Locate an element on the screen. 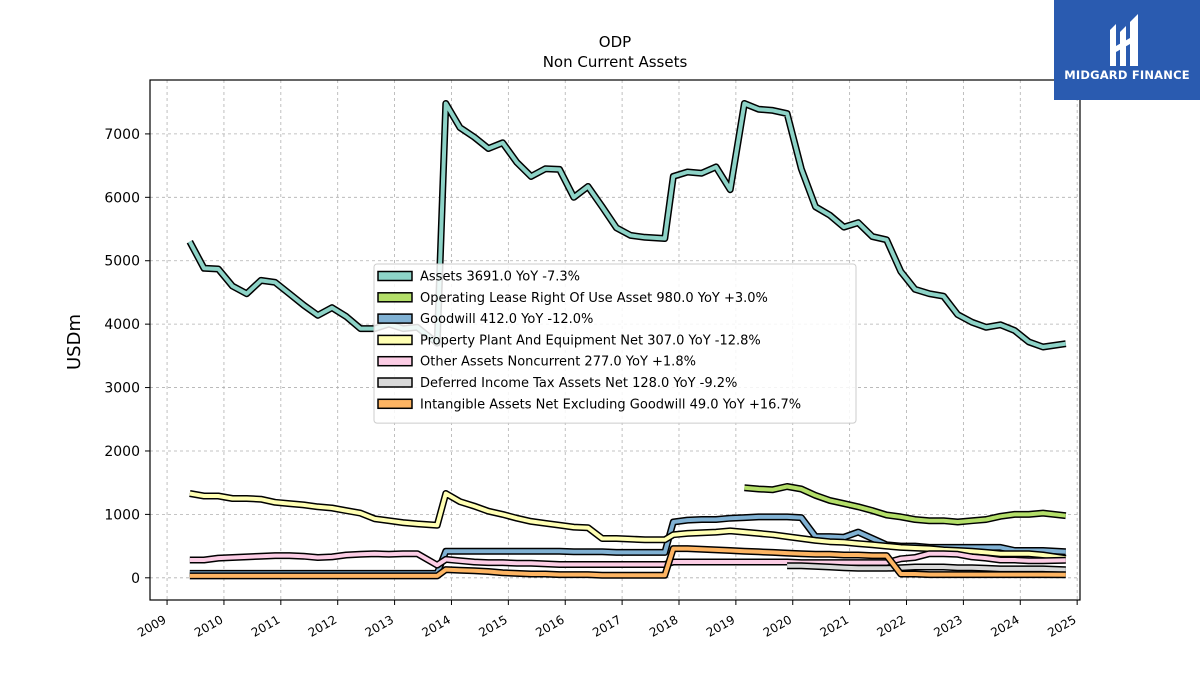 The width and height of the screenshot is (1200, 675). legend-box is located at coordinates (615, 343).